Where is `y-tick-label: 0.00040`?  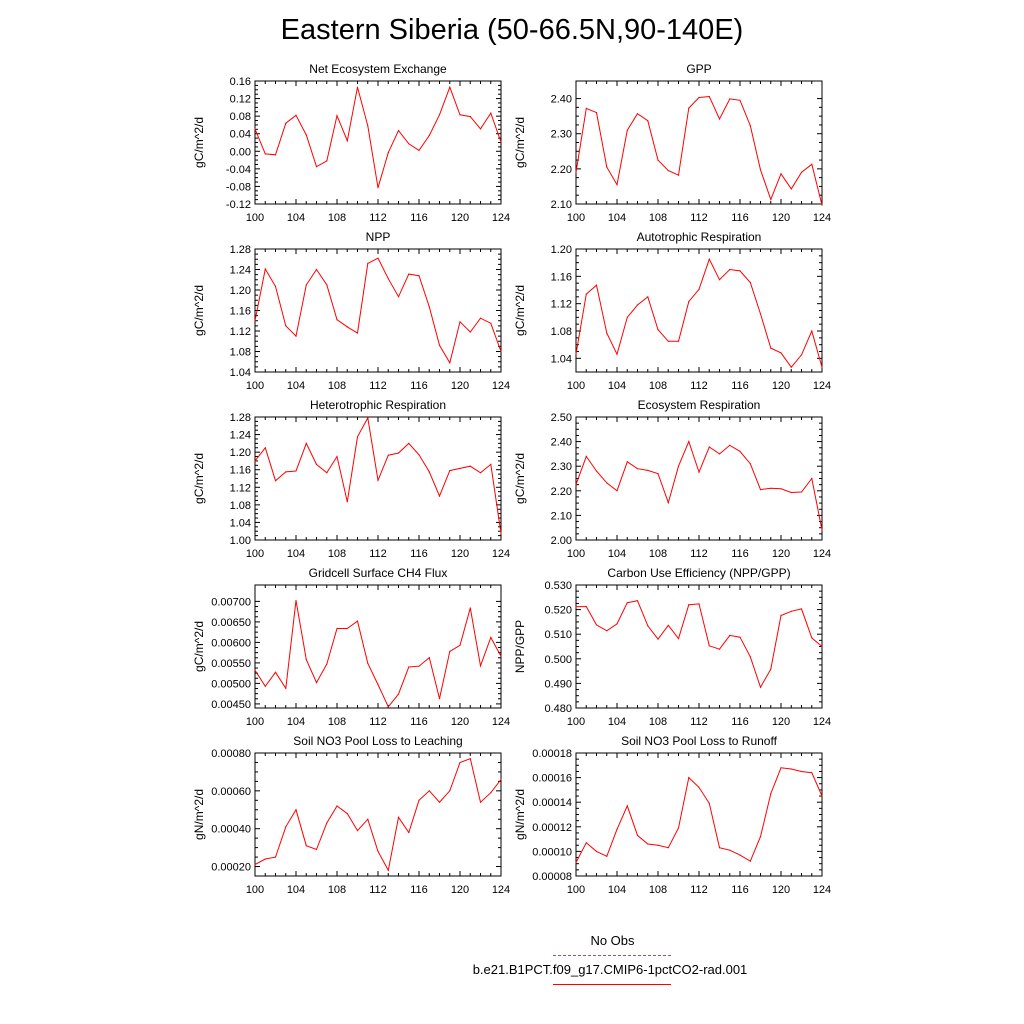 y-tick-label: 0.00040 is located at coordinates (231, 830).